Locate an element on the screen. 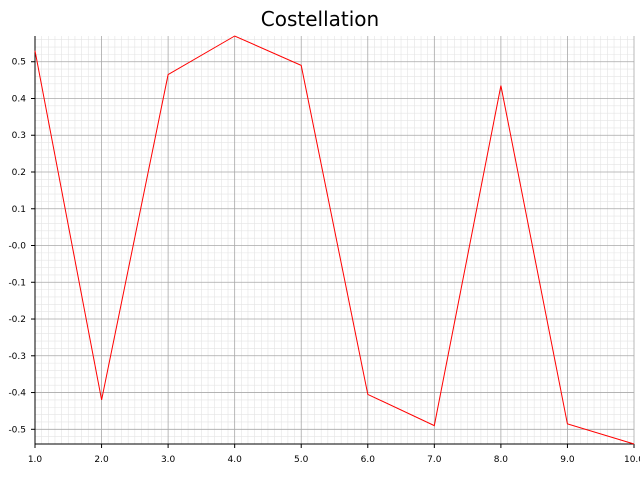 The width and height of the screenshot is (640, 480). x-tick-label: 4.0 is located at coordinates (235, 460).